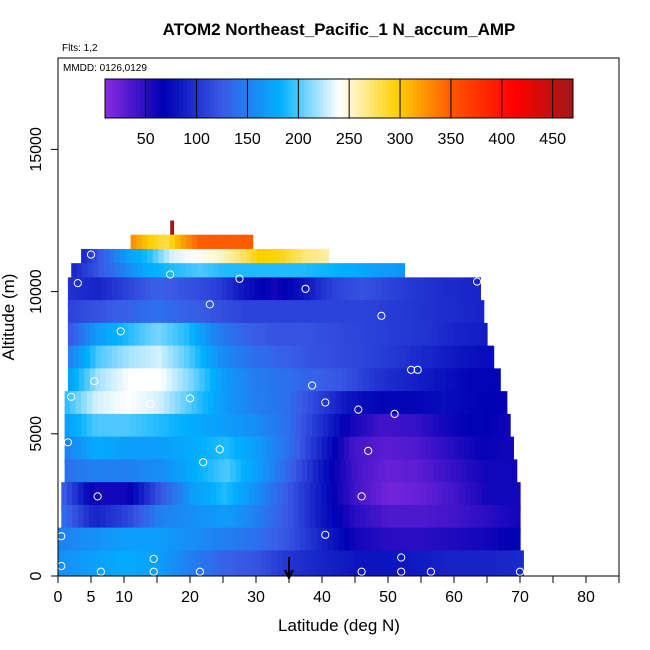 The width and height of the screenshot is (650, 650). I want to click on x-tick-label: 50, so click(388, 597).